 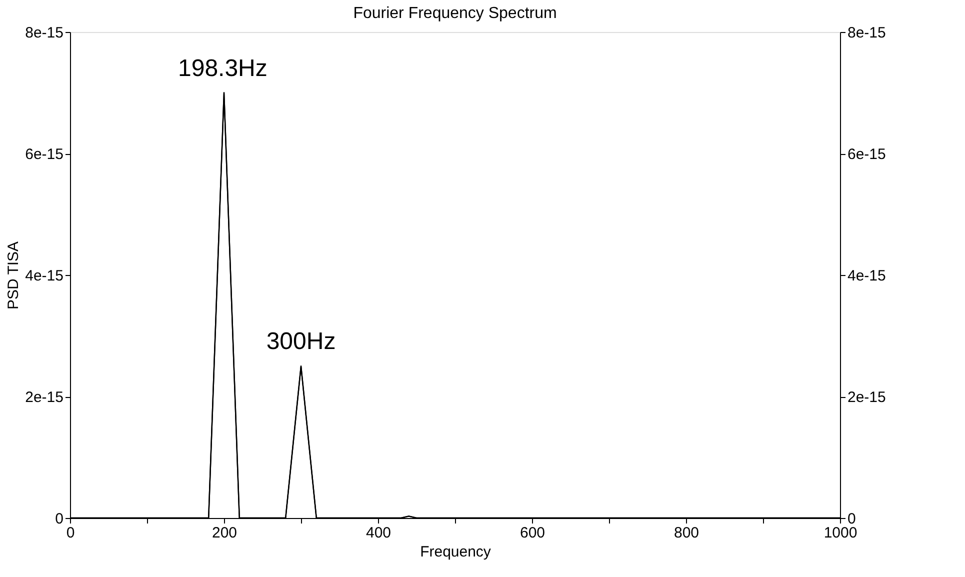 What do you see at coordinates (44, 154) in the screenshot?
I see `y-tick-label: 6e-15` at bounding box center [44, 154].